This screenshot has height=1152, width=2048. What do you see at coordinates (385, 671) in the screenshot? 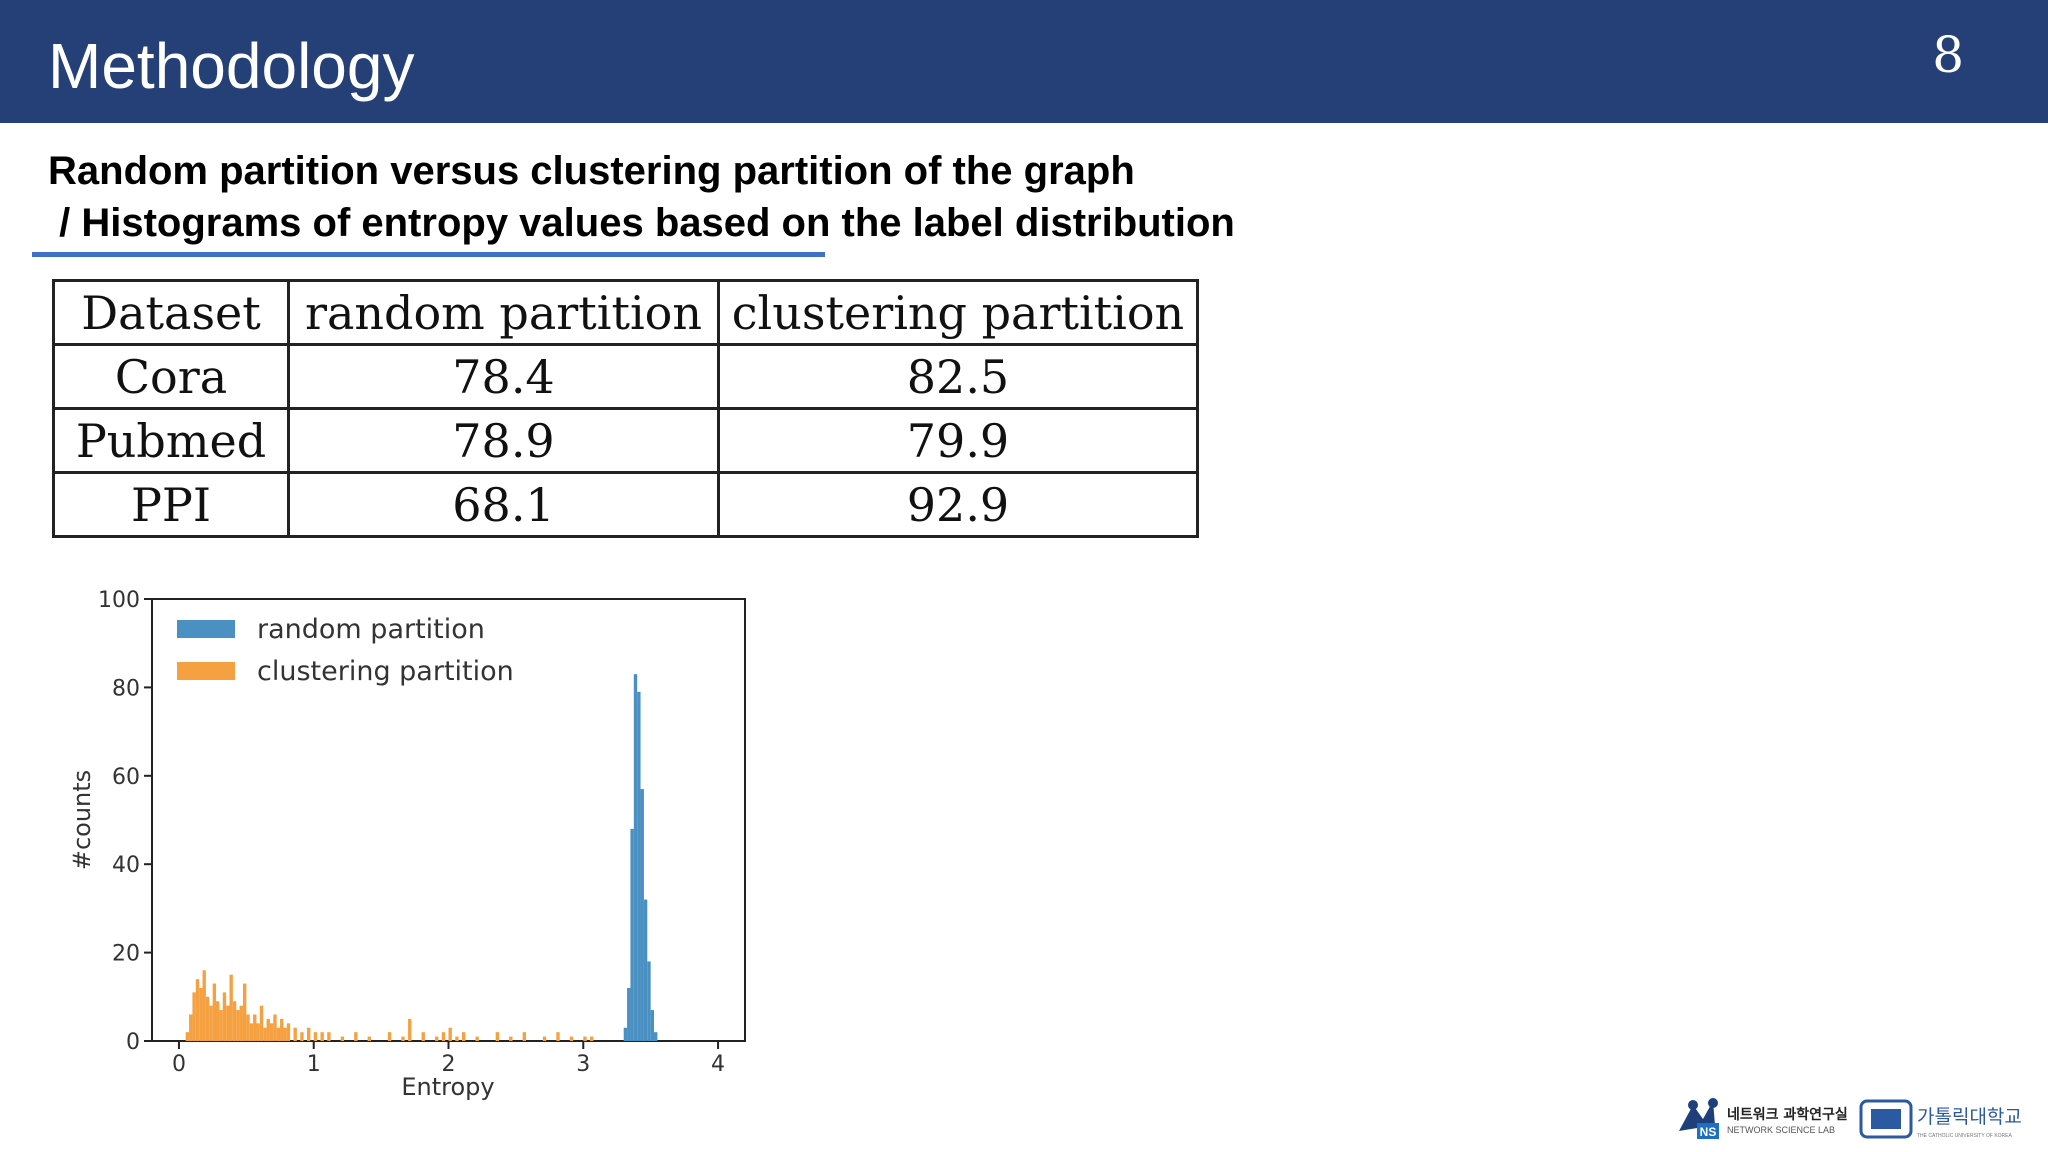
I see `legend-label: clustering partition` at bounding box center [385, 671].